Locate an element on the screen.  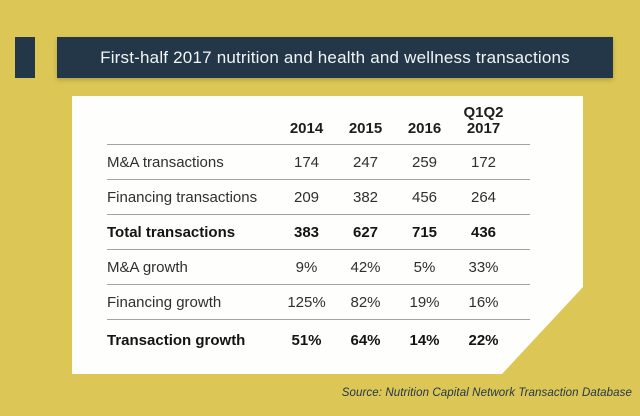
column-header-q1q2: Q1Q2 2017 is located at coordinates (483, 120).